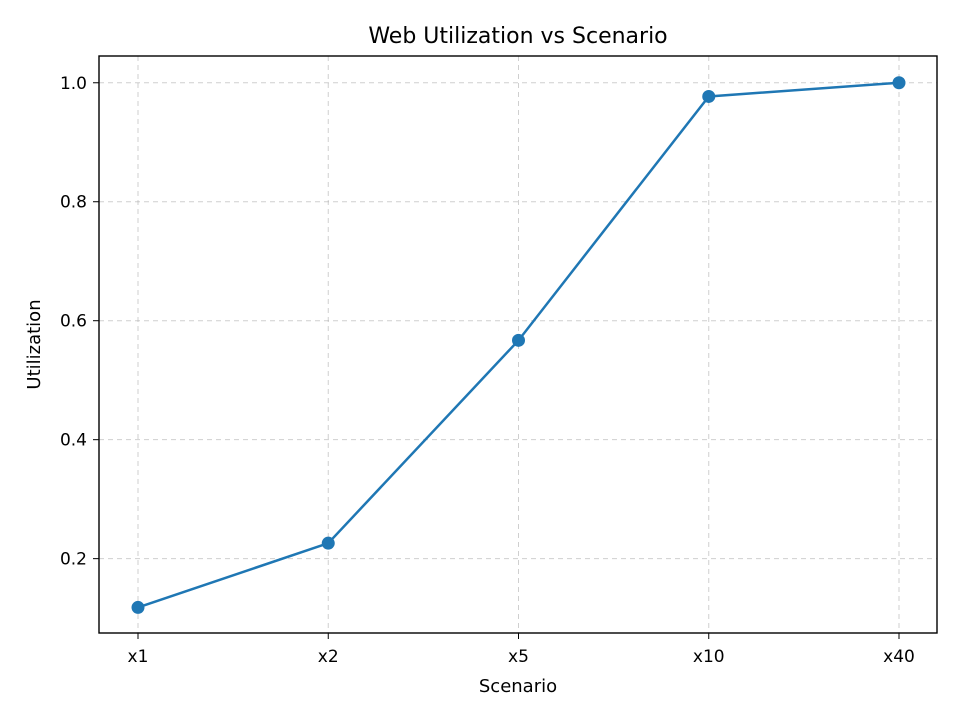  I want to click on x-tick-label: x1, so click(138, 657).